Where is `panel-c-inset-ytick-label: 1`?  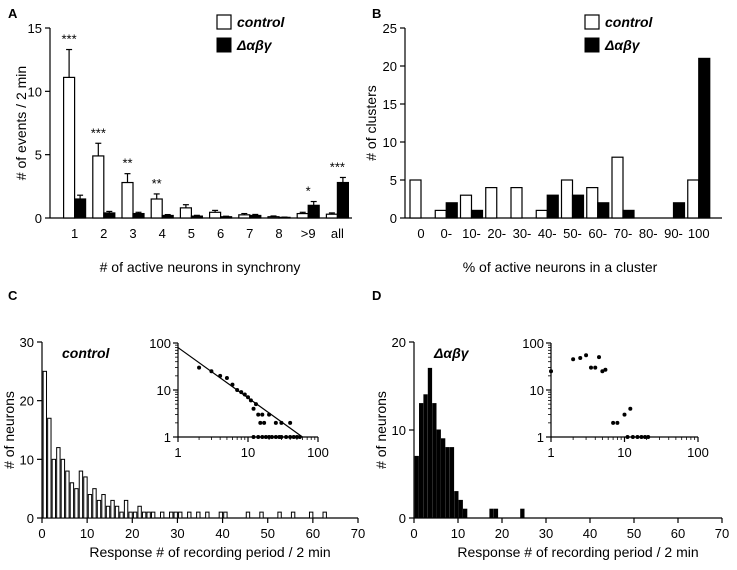
panel-c-inset-ytick-label: 1 is located at coordinates (167, 437).